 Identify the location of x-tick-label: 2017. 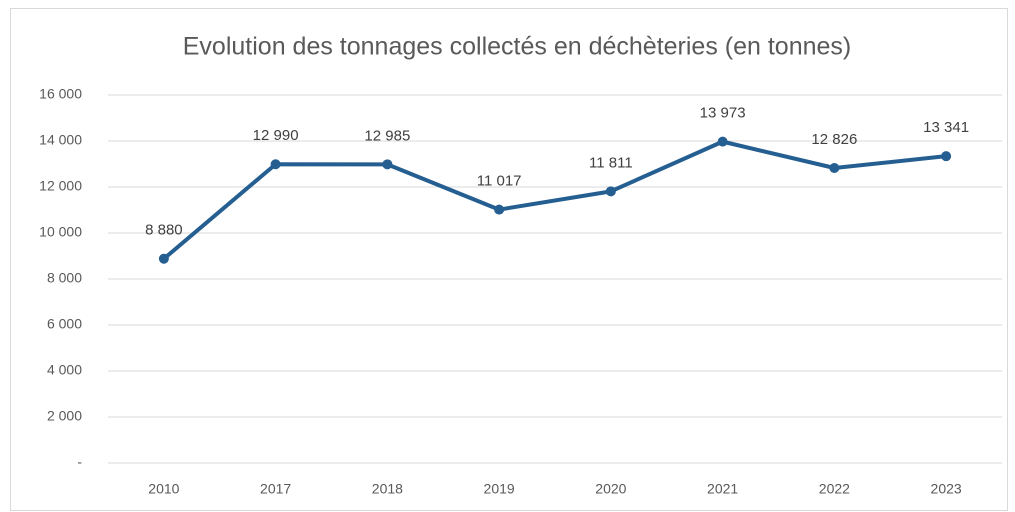
(275, 489).